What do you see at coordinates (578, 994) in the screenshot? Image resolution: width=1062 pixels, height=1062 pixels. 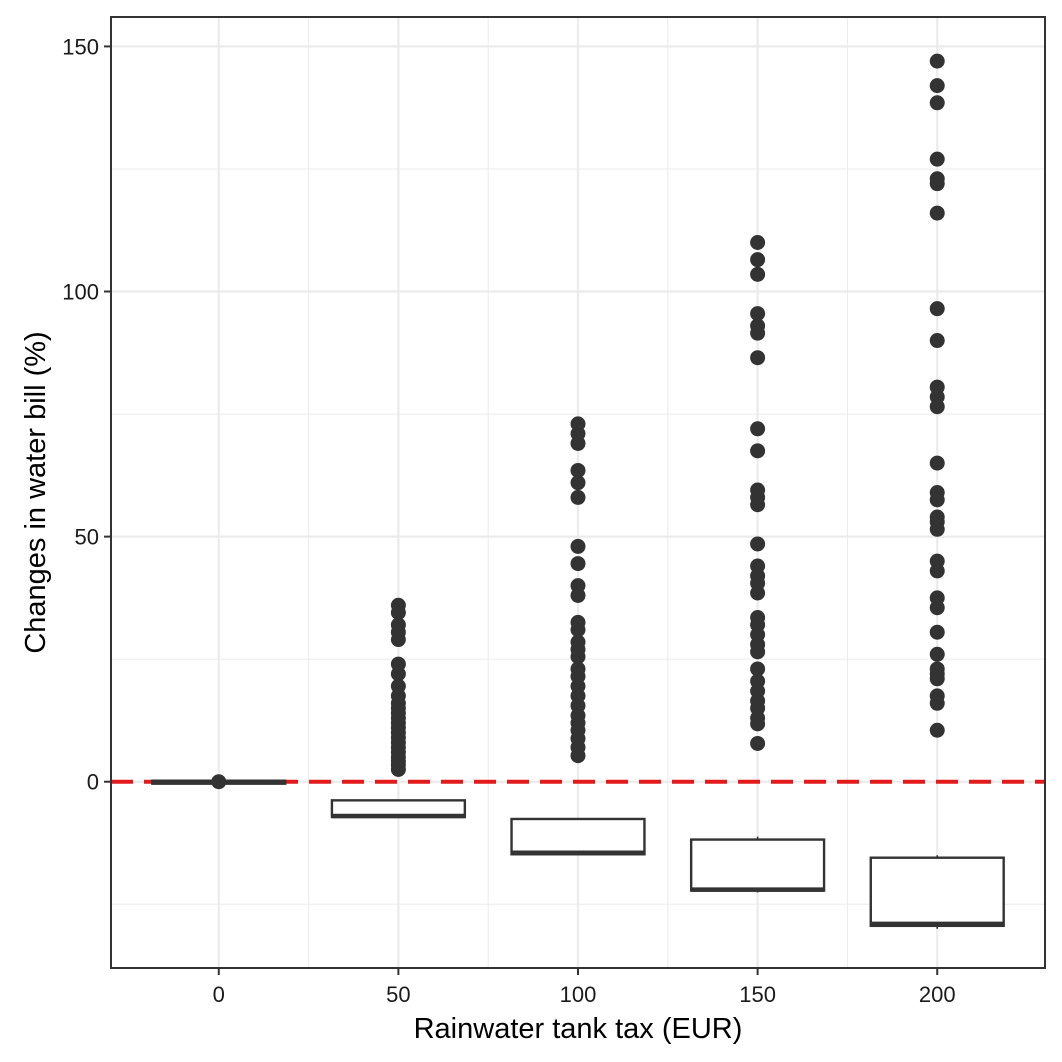 I see `x-tick-label: 100` at bounding box center [578, 994].